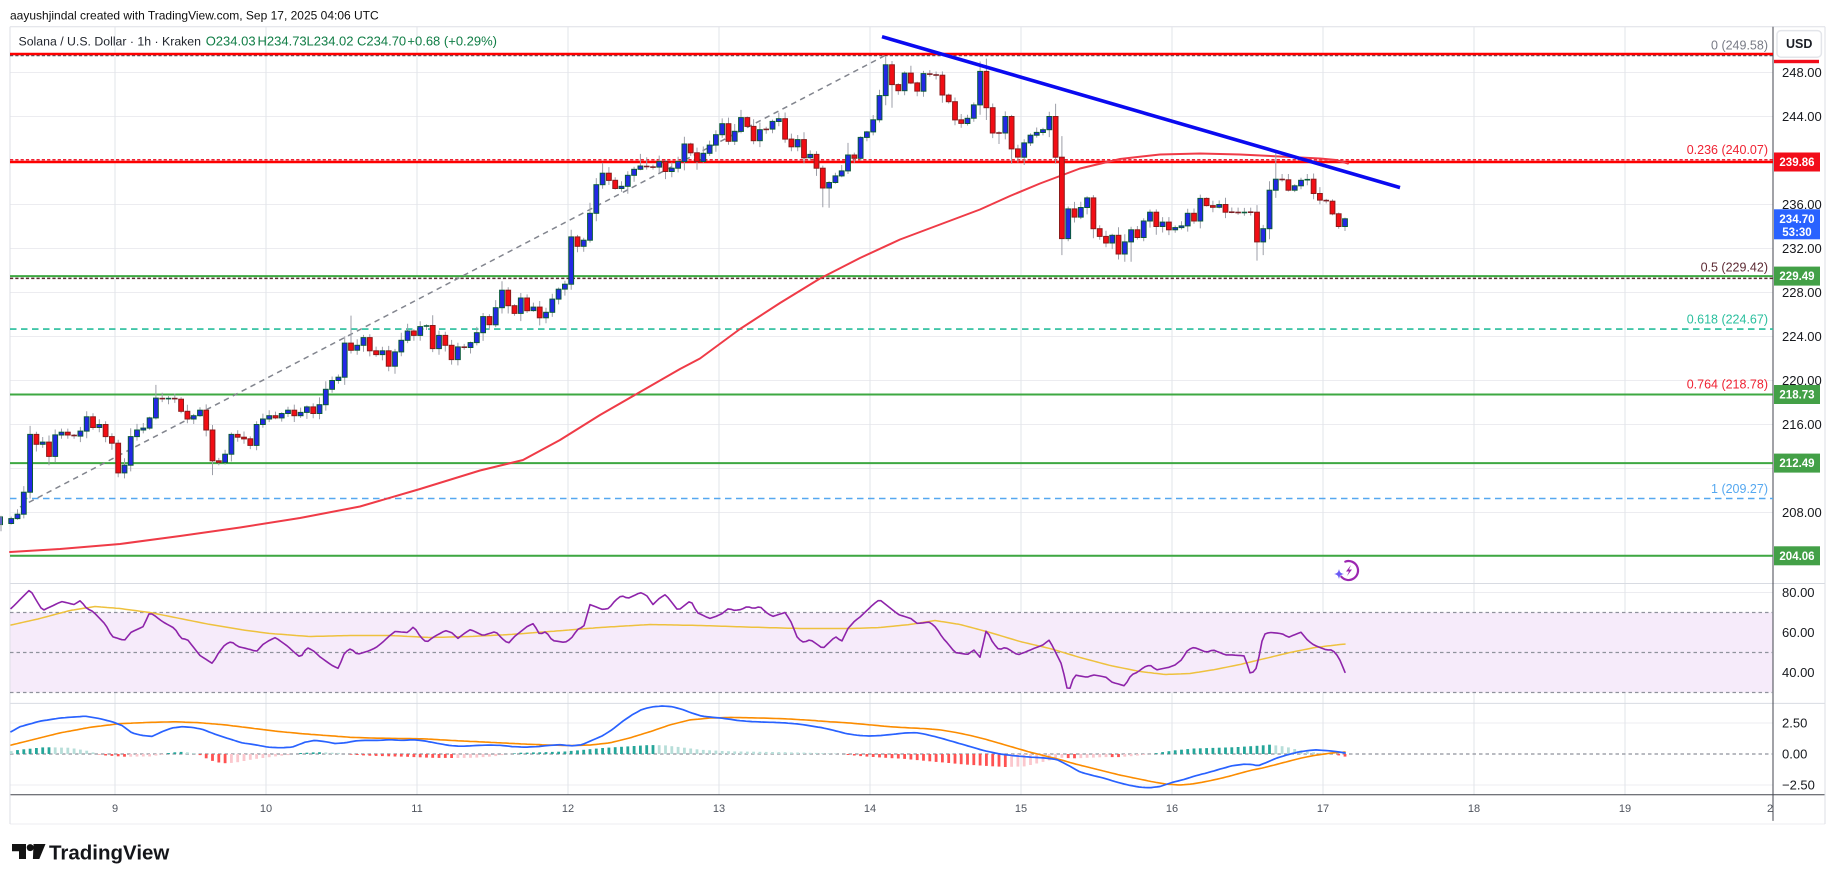 This screenshot has width=1835, height=888. I want to click on svg-text: 60.00, so click(1798, 632).